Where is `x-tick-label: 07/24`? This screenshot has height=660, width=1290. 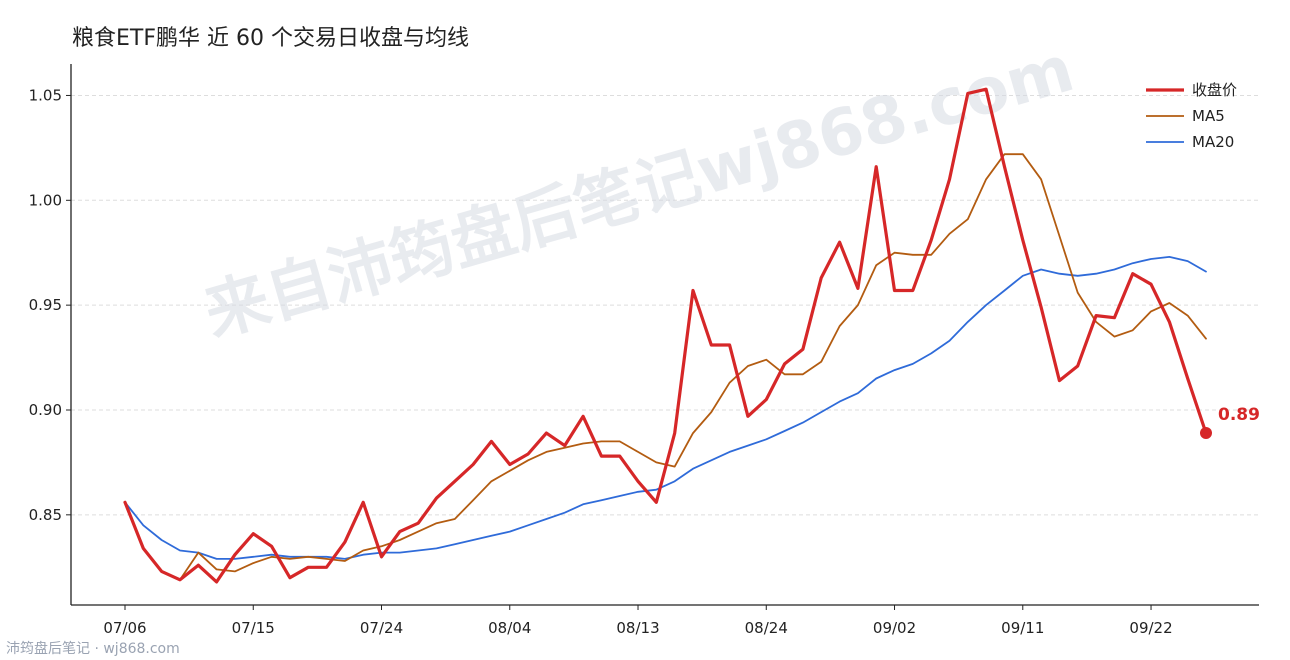 x-tick-label: 07/24 is located at coordinates (381, 628).